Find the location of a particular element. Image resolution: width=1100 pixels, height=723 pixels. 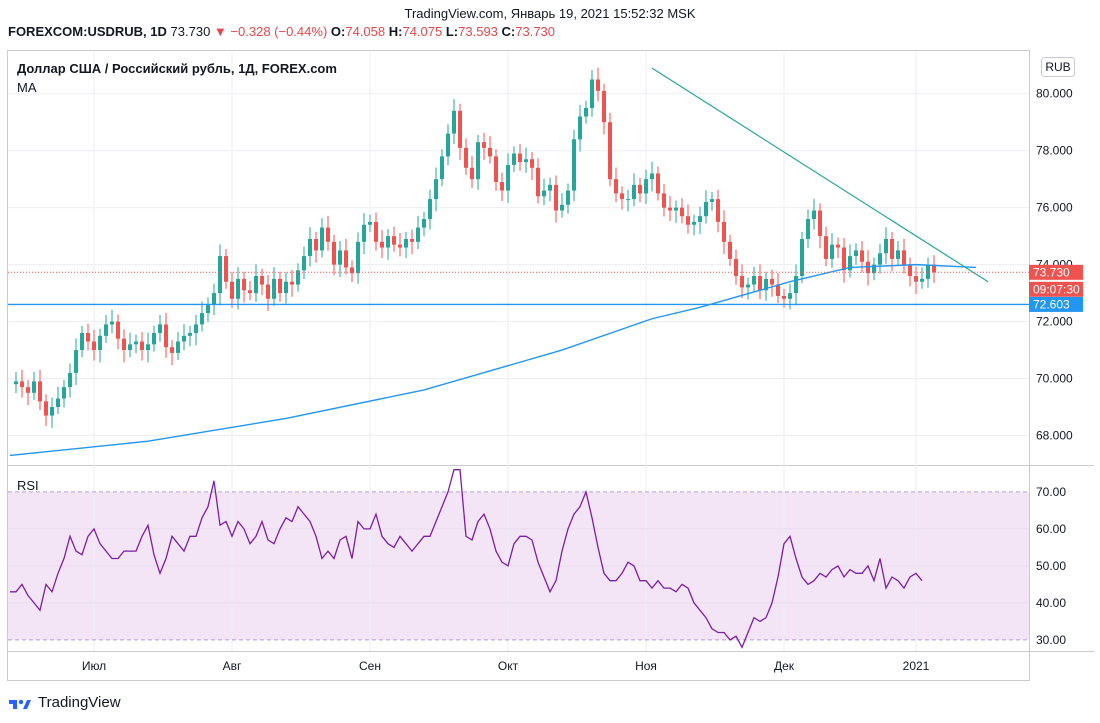

x-tick-label: Авг is located at coordinates (232, 666).